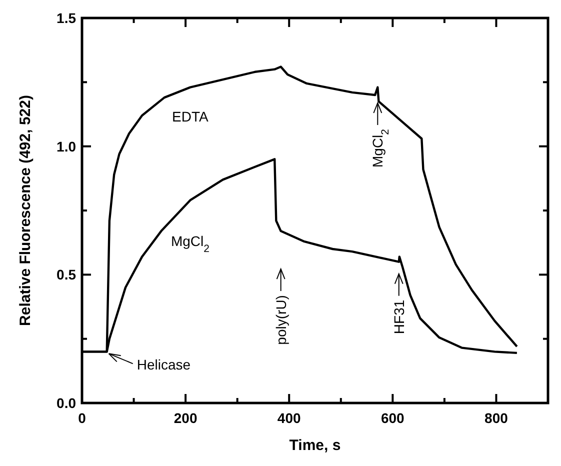 This screenshot has width=561, height=466. What do you see at coordinates (392, 418) in the screenshot?
I see `x-tick-label: 600` at bounding box center [392, 418].